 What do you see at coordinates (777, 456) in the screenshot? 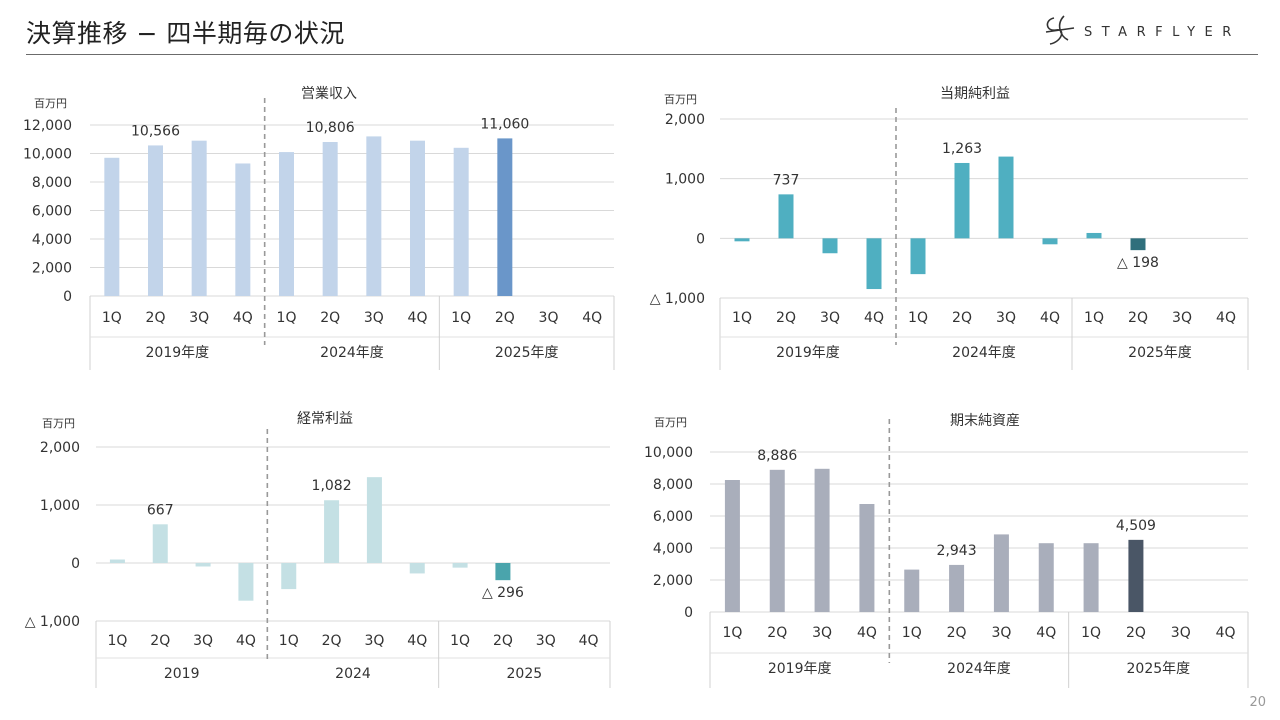
I see `data-label: 8,886` at bounding box center [777, 456].